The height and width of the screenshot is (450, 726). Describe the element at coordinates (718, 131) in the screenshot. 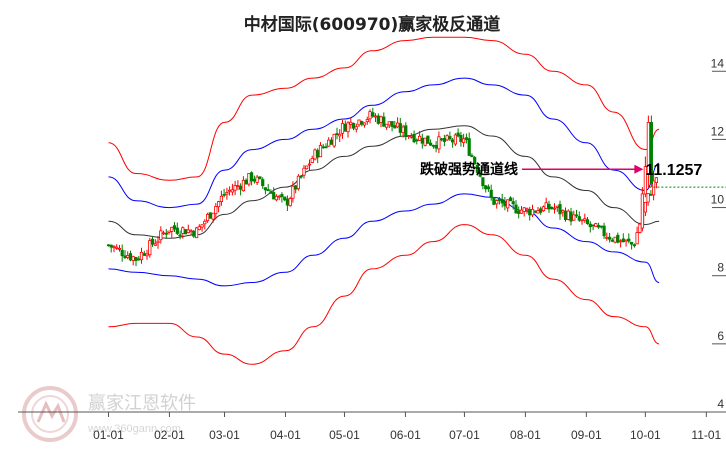

I see `y-tick-label: 12` at that location.